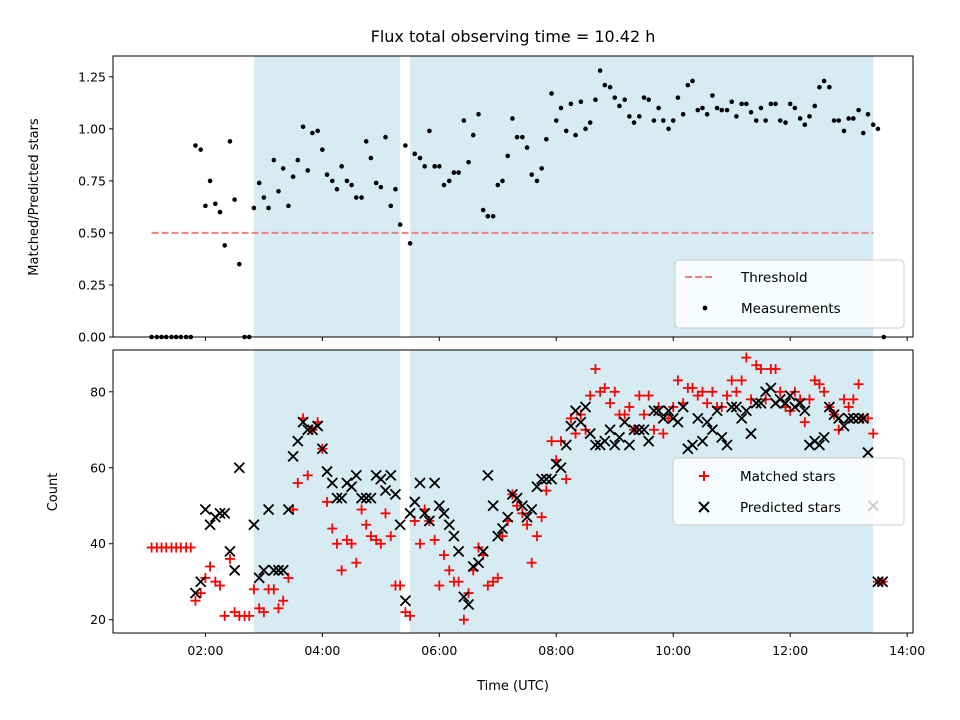  I want to click on y-tick-label: 60, so click(98, 467).